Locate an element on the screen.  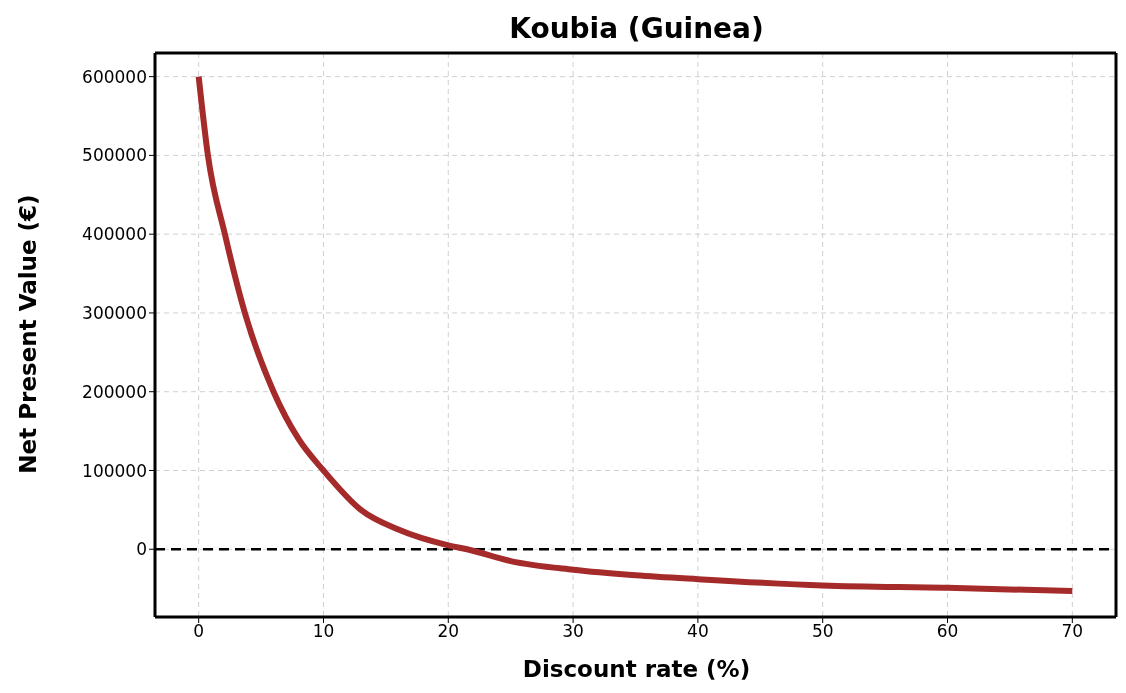
x-tick-label: 70 is located at coordinates (1072, 631).